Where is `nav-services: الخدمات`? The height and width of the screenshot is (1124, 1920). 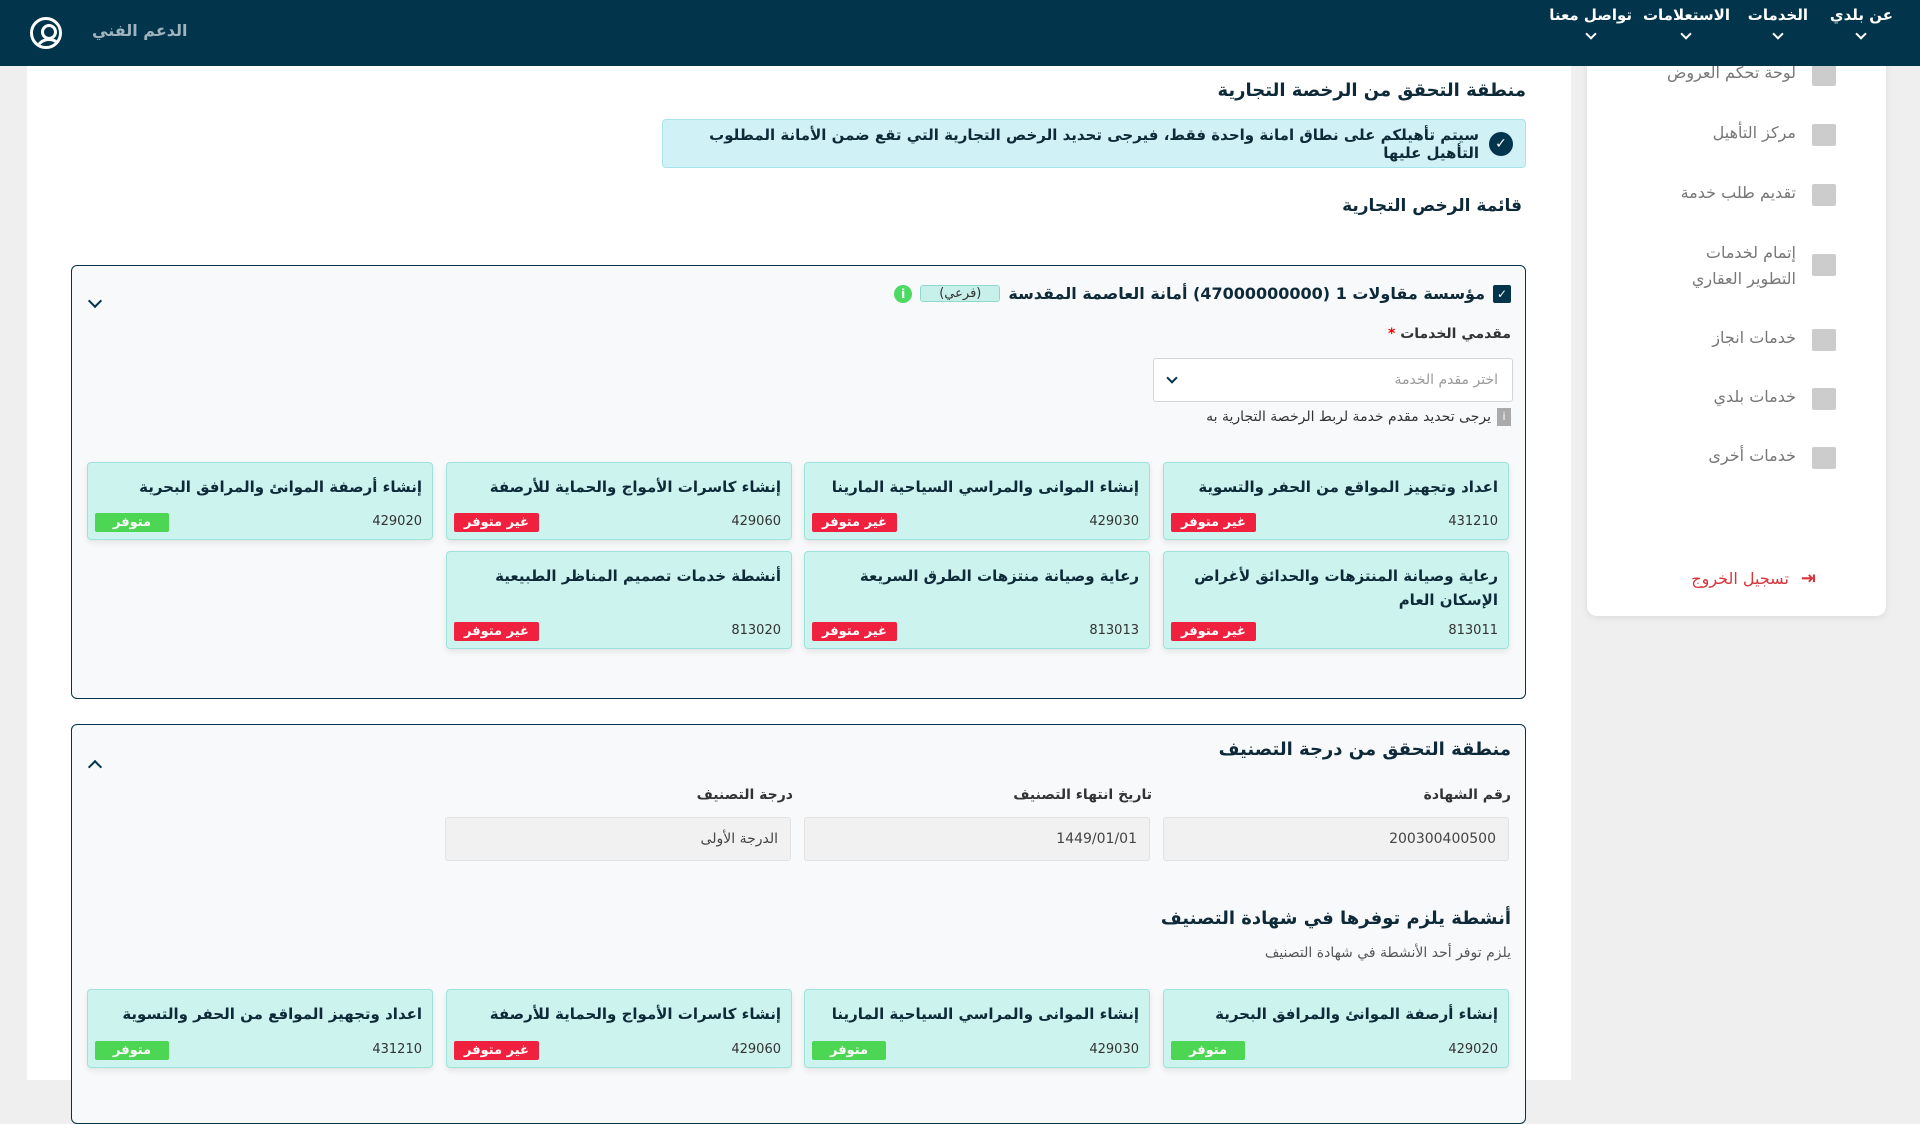
nav-services: الخدمات is located at coordinates (1777, 23).